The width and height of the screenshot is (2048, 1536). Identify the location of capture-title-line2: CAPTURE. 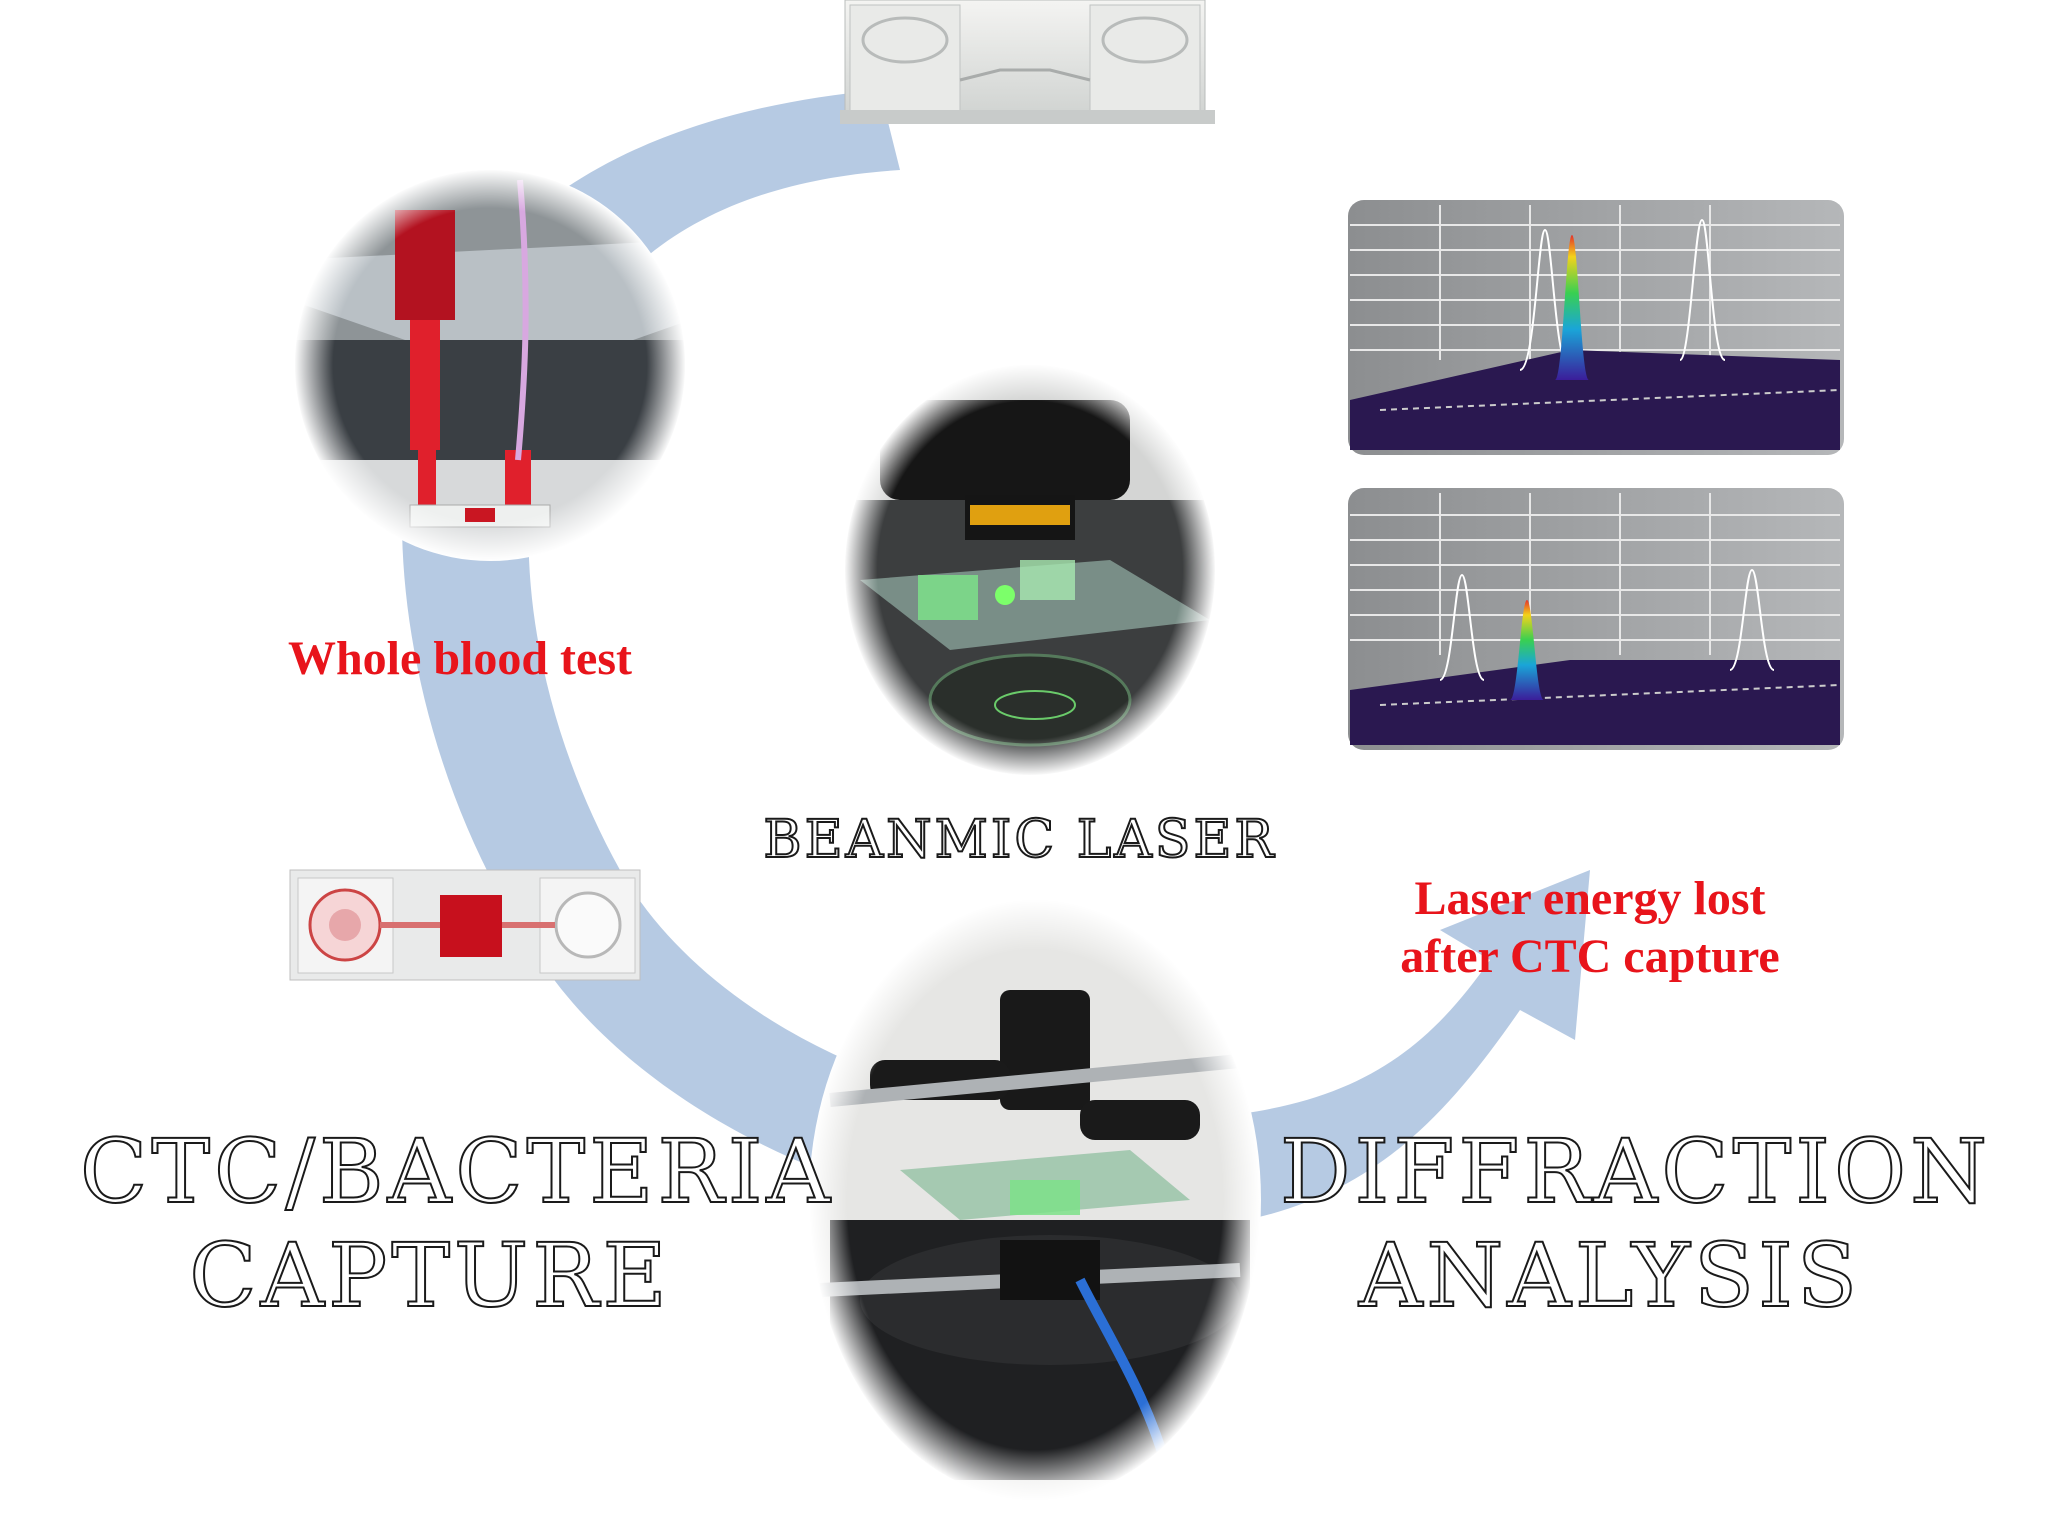
(429, 1275).